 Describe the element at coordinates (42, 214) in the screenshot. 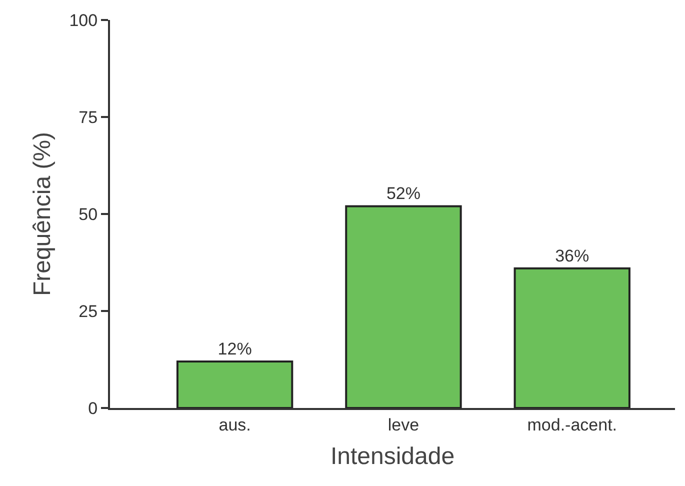

I see `y-axis-title: Frequência (%)` at that location.